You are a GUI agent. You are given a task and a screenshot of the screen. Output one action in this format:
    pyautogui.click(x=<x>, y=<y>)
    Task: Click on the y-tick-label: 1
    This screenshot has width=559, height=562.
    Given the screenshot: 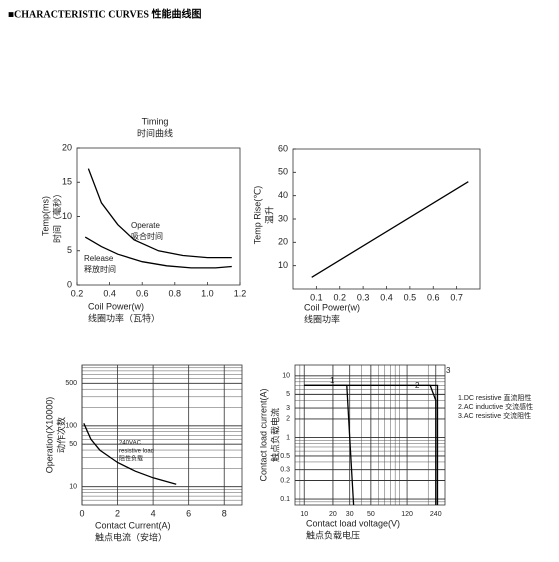 What is the action you would take?
    pyautogui.click(x=288, y=437)
    